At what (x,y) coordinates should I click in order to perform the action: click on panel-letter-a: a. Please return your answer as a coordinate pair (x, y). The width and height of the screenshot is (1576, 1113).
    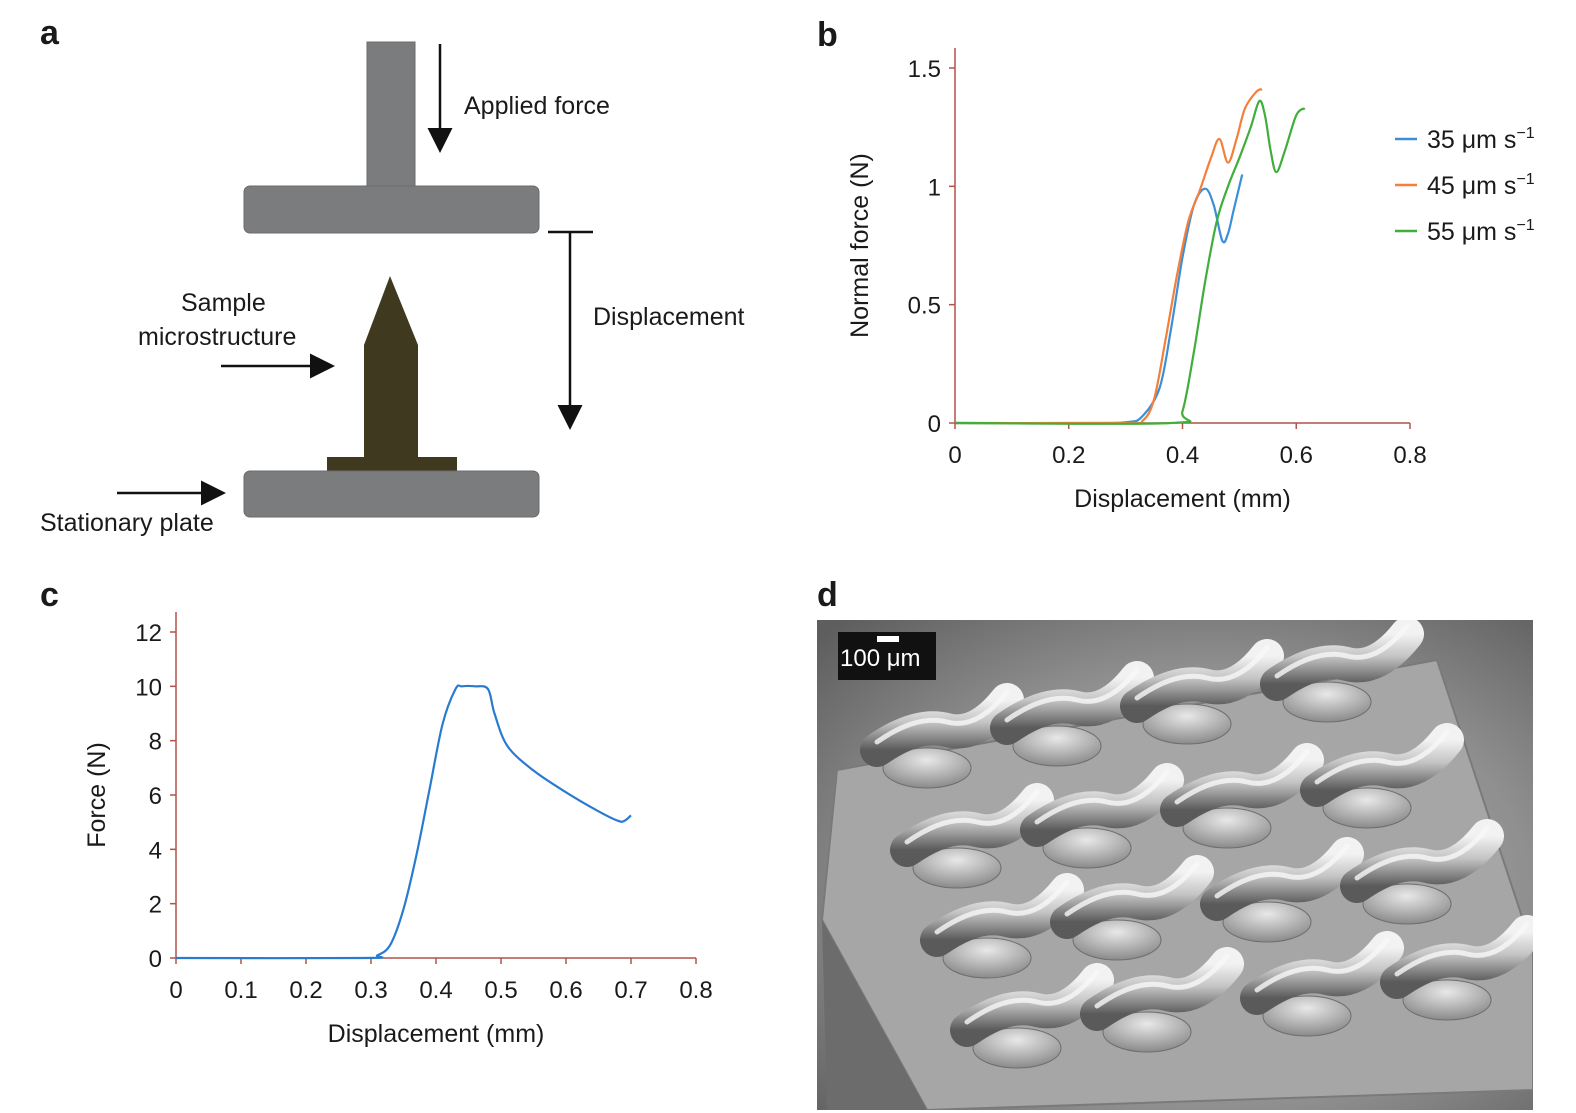
    Looking at the image, I should click on (49, 33).